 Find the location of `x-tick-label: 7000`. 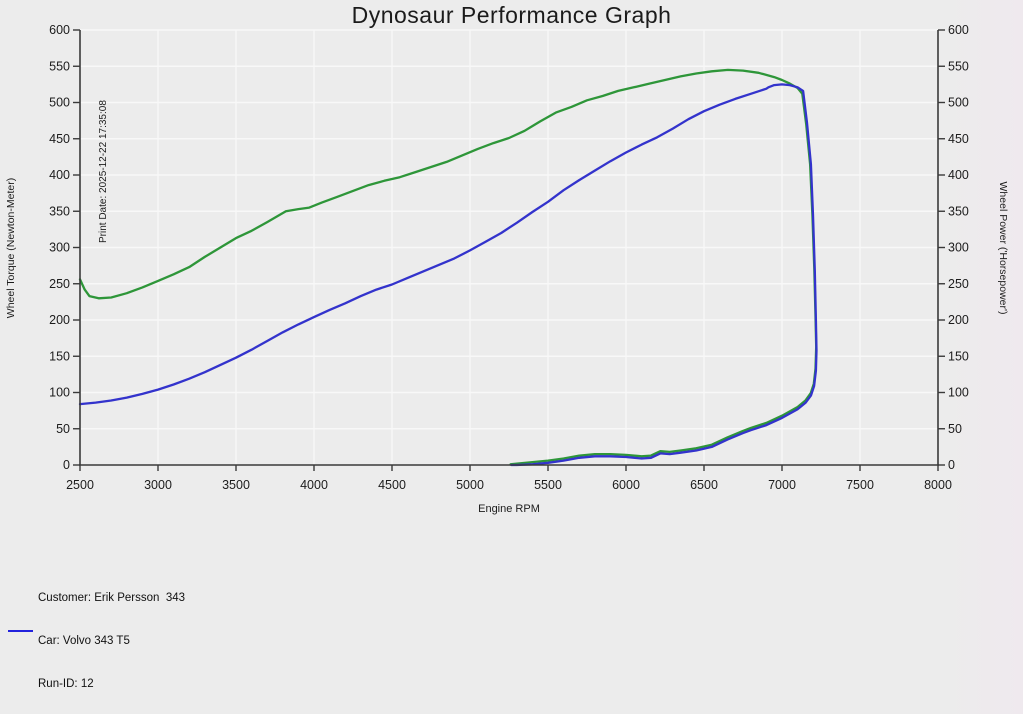

x-tick-label: 7000 is located at coordinates (782, 485).